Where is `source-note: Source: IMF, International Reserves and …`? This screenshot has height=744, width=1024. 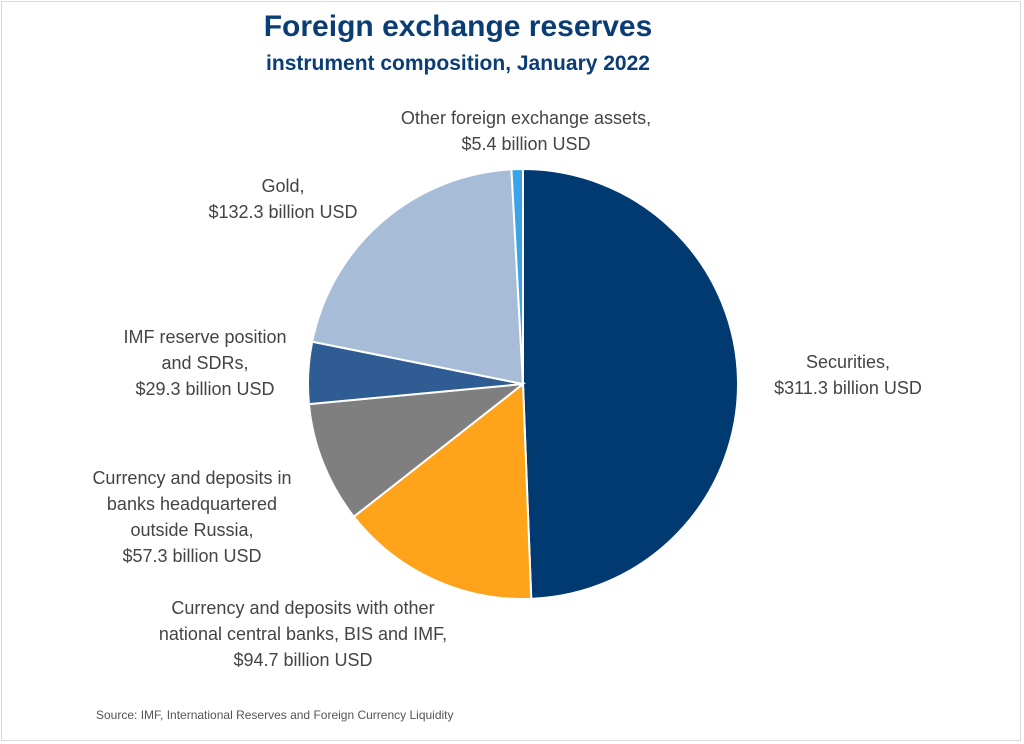
source-note: Source: IMF, International Reserves and … is located at coordinates (275, 715).